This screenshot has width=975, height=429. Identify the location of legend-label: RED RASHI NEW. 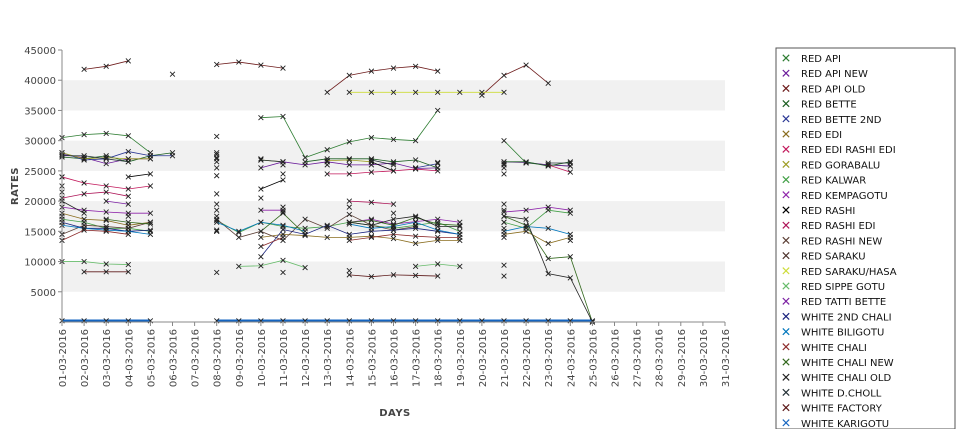
(841, 241).